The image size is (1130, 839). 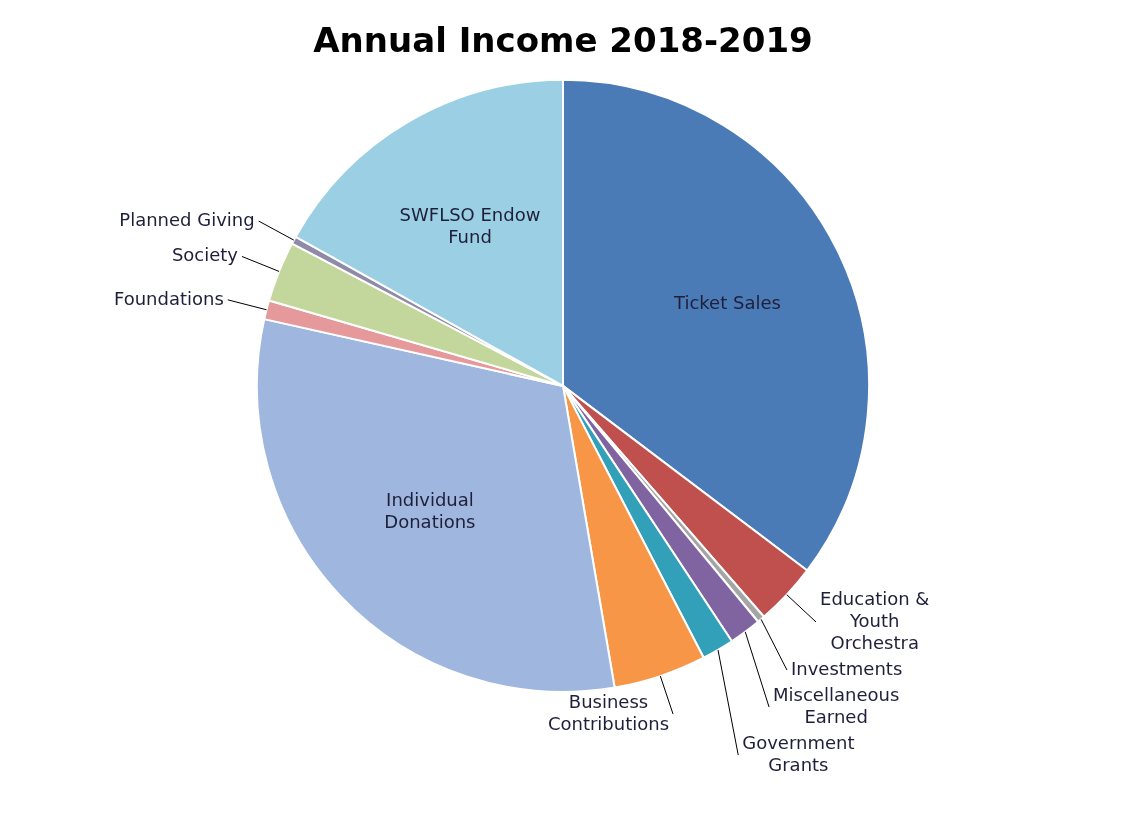 What do you see at coordinates (563, 40) in the screenshot?
I see `chart-title: Annual Income 2018-2019` at bounding box center [563, 40].